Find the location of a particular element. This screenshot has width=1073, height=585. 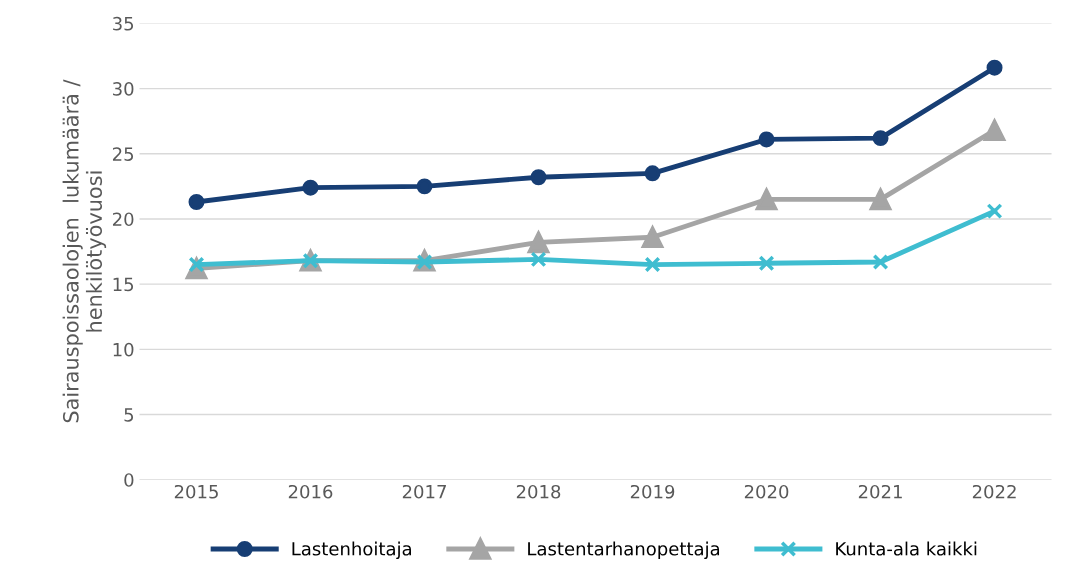

y-tick-label: 0 is located at coordinates (129, 480).